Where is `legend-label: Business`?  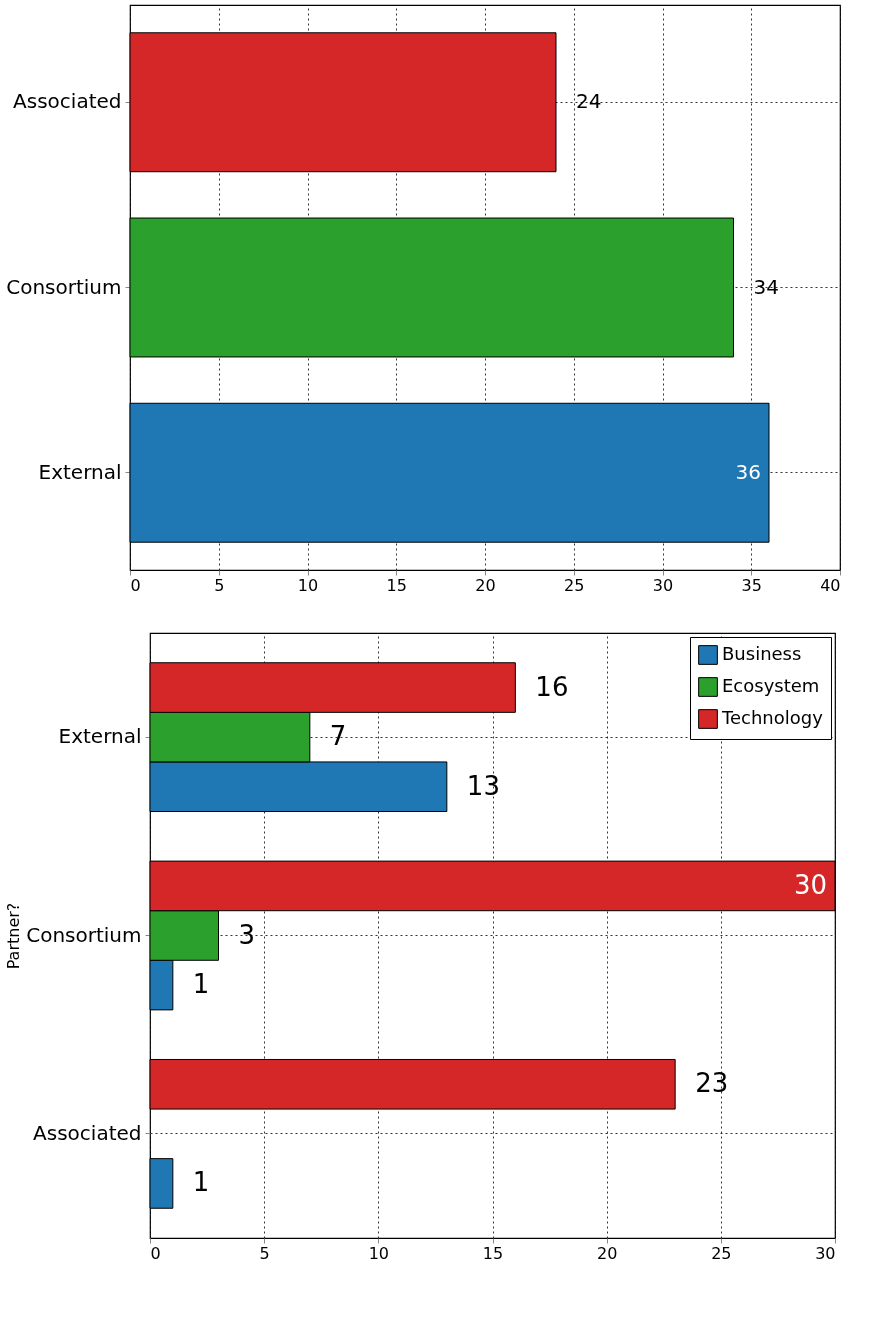
legend-label: Business is located at coordinates (762, 653).